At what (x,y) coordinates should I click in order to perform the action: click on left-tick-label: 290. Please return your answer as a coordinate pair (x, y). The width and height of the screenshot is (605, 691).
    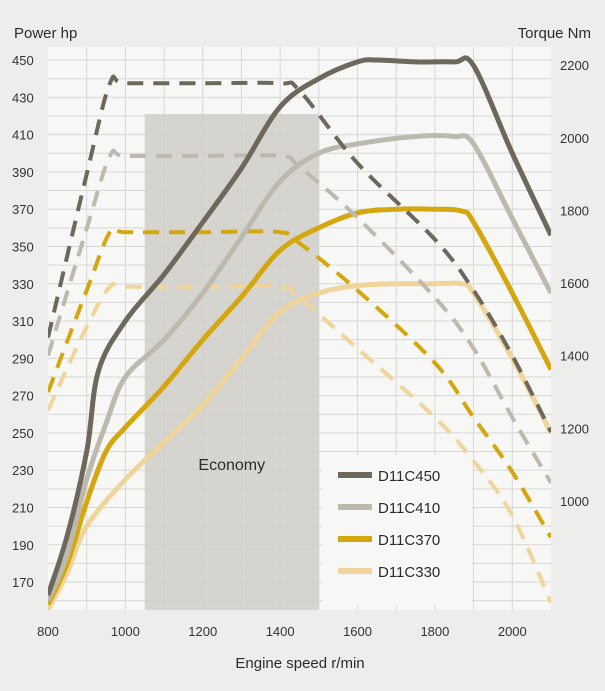
    Looking at the image, I should click on (23, 358).